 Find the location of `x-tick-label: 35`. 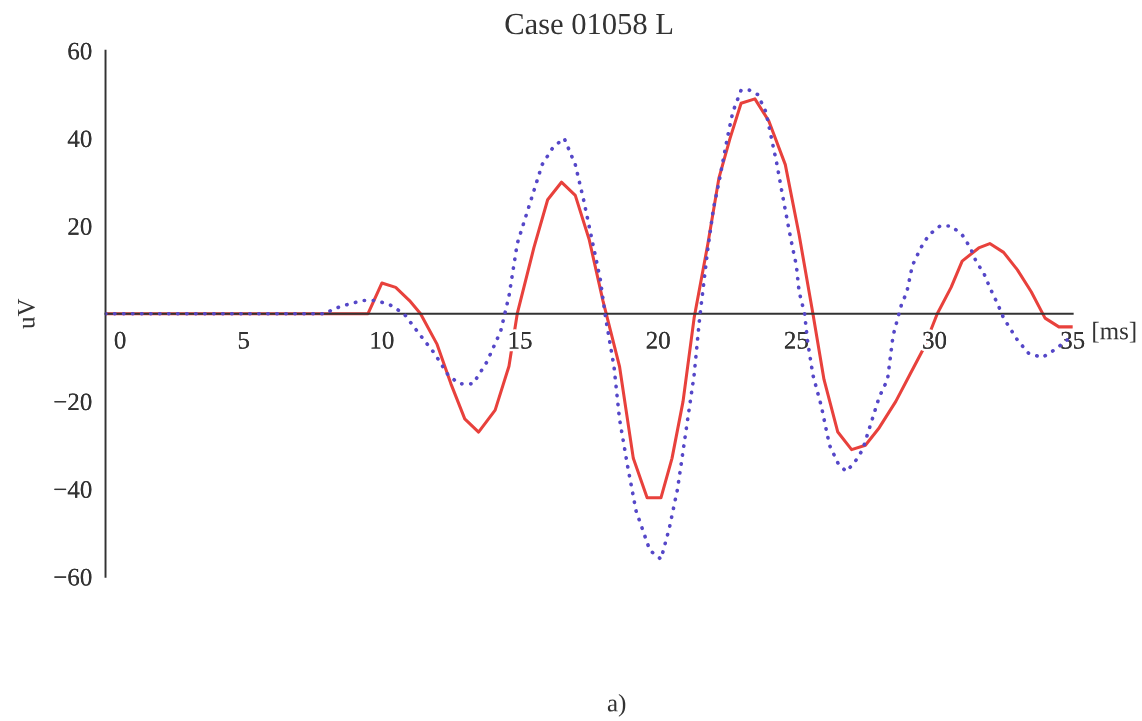

x-tick-label: 35 is located at coordinates (1073, 340).